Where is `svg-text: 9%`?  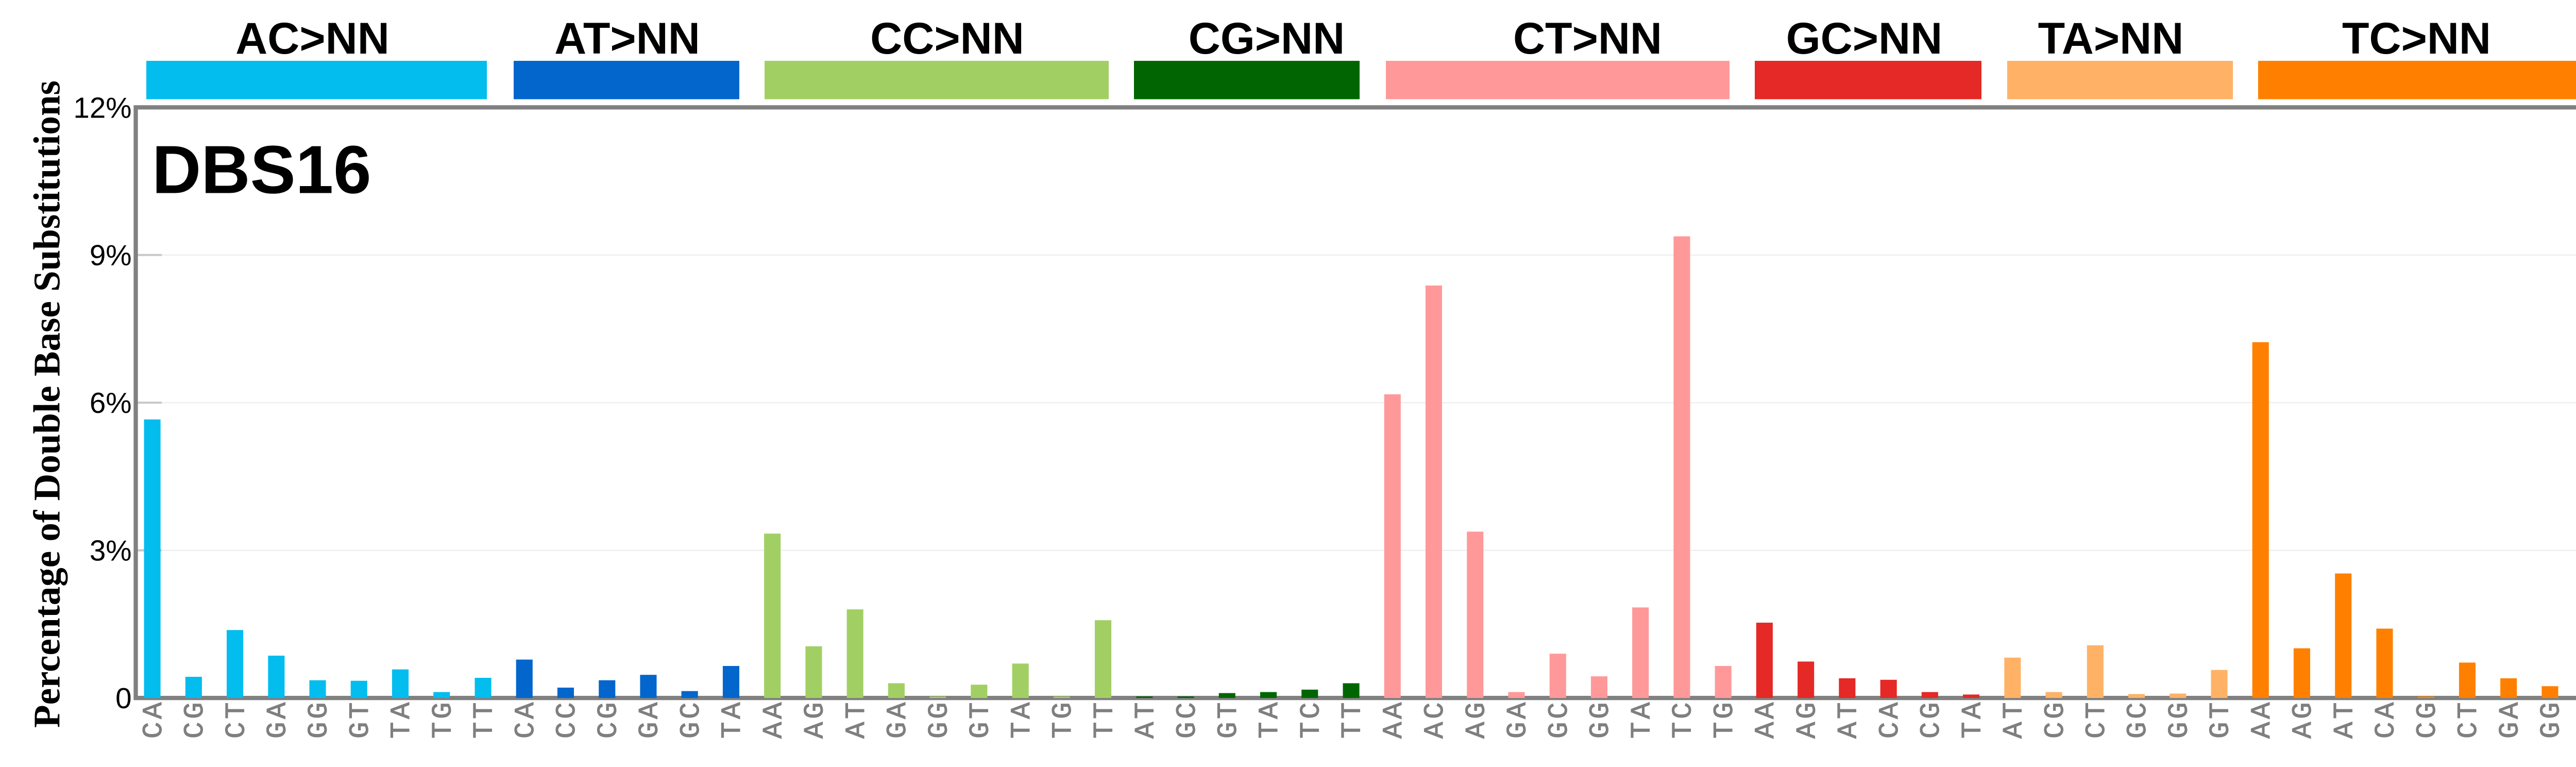
svg-text: 9% is located at coordinates (111, 256).